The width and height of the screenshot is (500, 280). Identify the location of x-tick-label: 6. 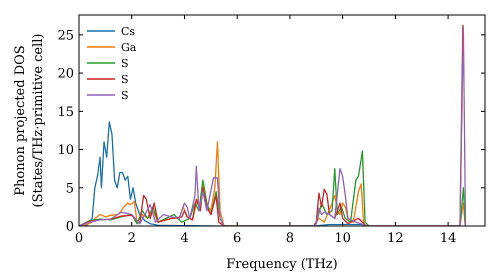
(237, 238).